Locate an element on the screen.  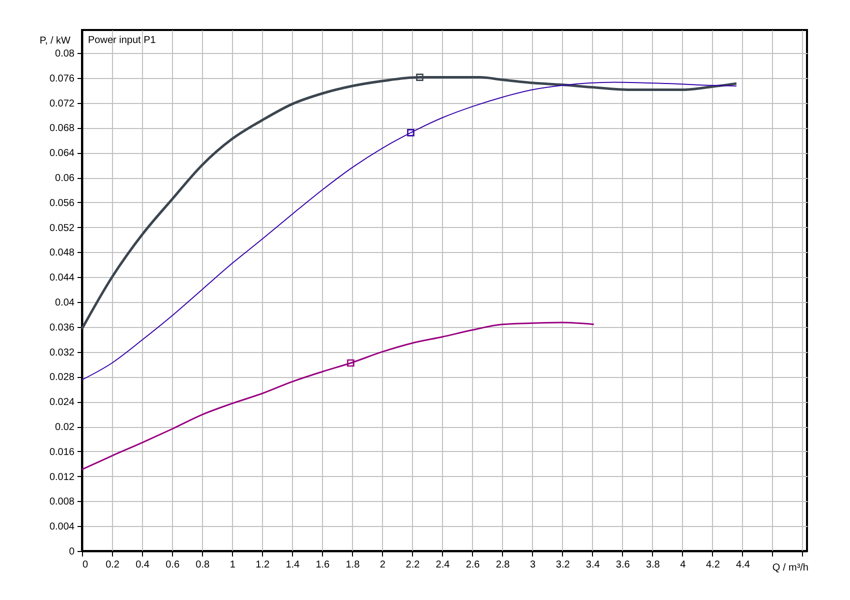
x-tick-label: 4 is located at coordinates (683, 565).